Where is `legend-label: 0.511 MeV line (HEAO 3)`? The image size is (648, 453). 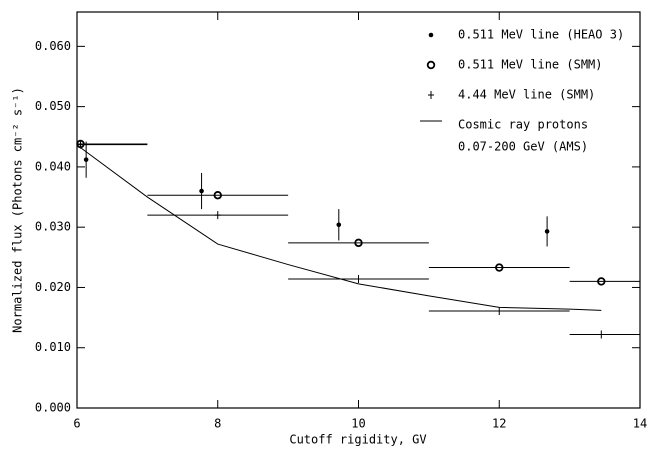
legend-label: 0.511 MeV line (HEAO 3) is located at coordinates (541, 35).